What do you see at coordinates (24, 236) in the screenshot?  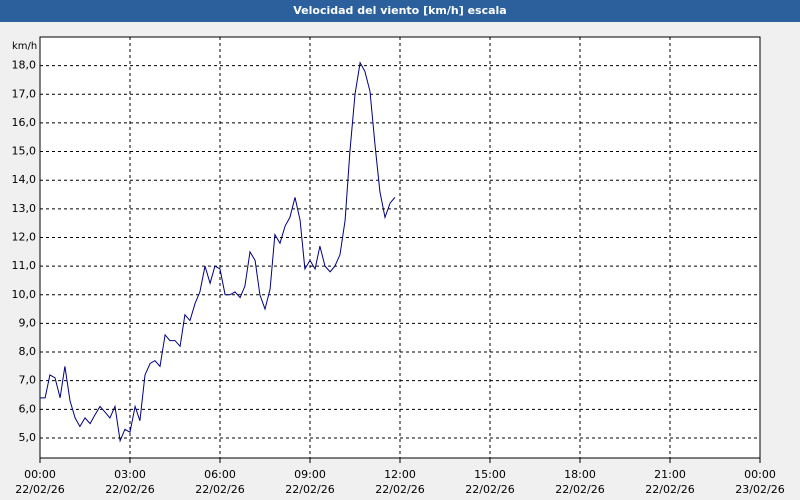 I see `y-tick-label: 12,0` at bounding box center [24, 236].